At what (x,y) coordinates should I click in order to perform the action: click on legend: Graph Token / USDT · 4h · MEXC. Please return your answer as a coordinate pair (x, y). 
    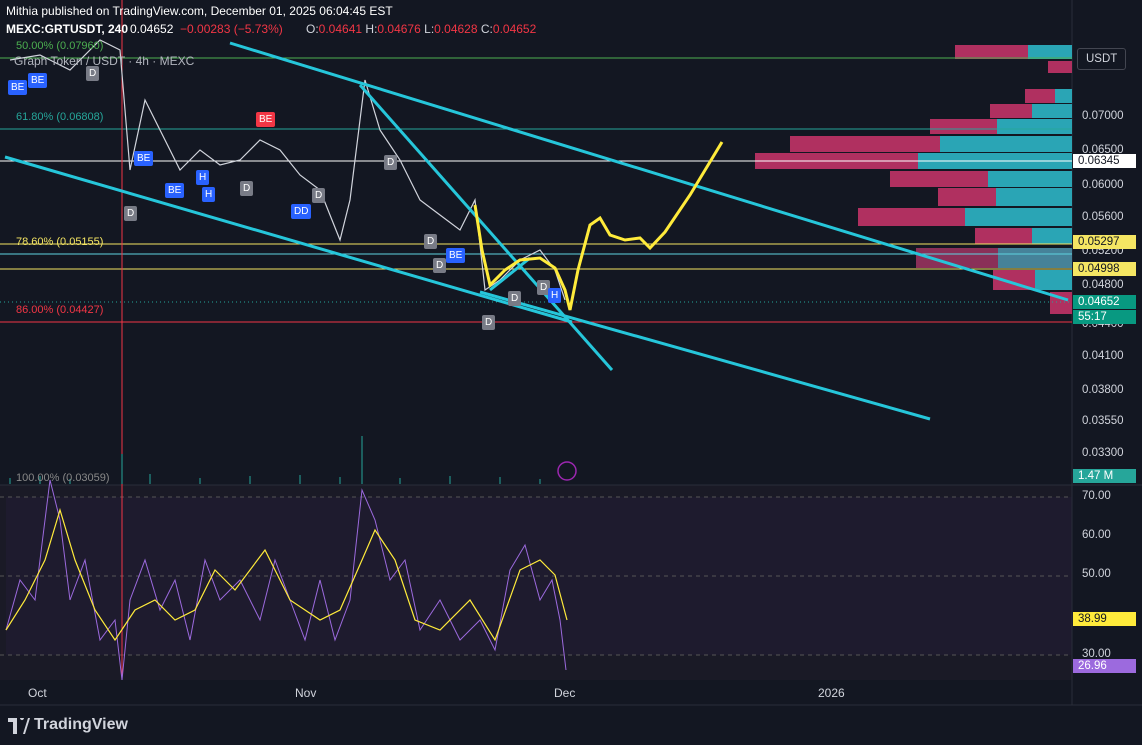
    Looking at the image, I should click on (104, 61).